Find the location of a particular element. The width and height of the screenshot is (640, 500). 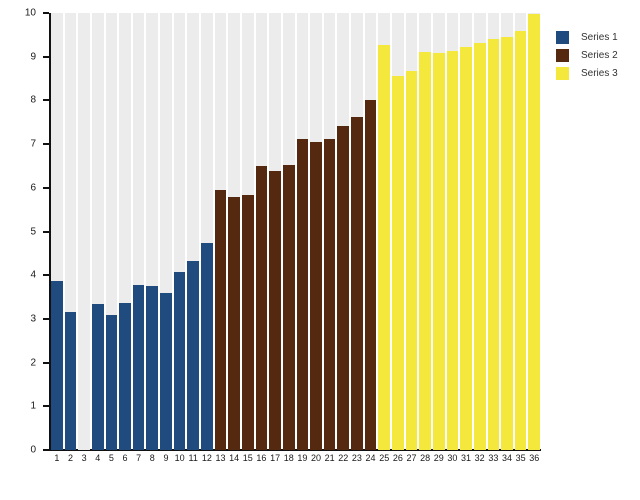

x-axis-tick-label: 4 is located at coordinates (98, 458).